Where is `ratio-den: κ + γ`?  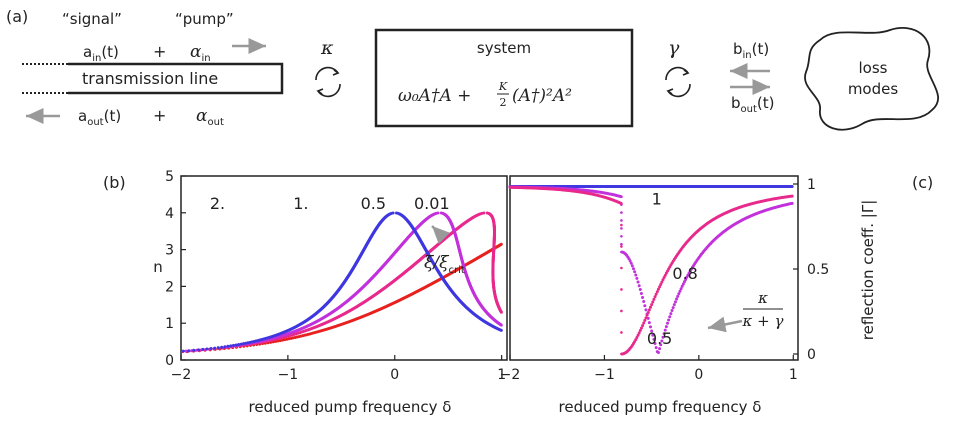
ratio-den: κ + γ is located at coordinates (763, 321).